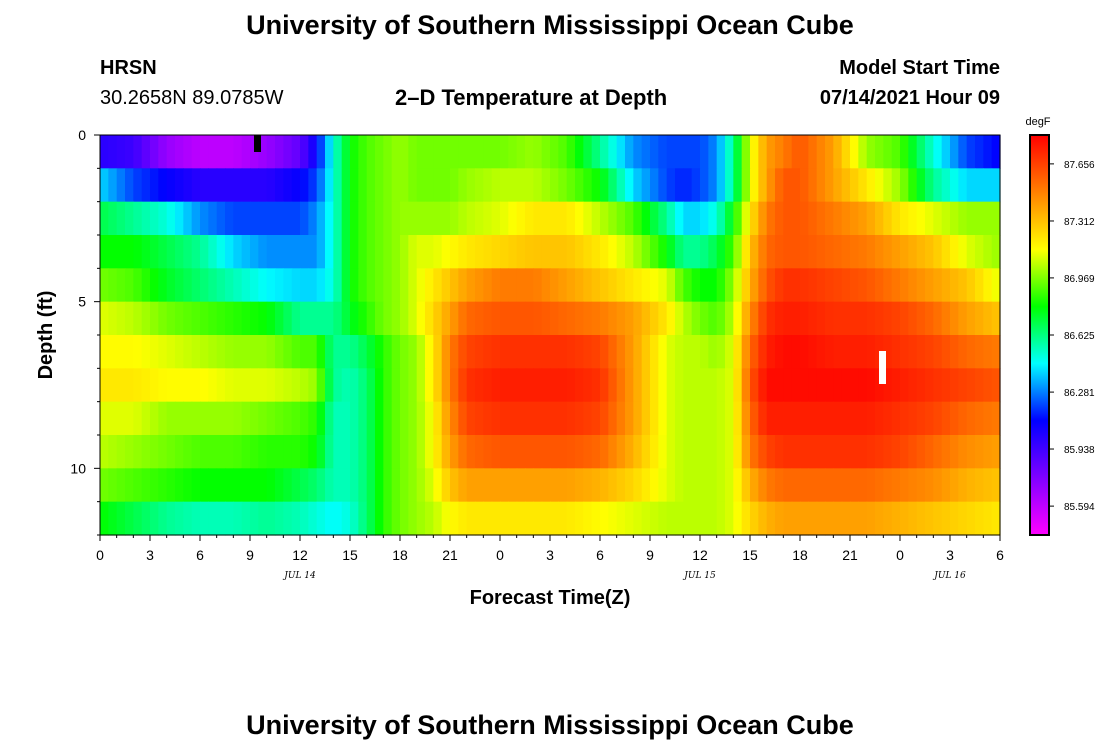  Describe the element at coordinates (300, 555) in the screenshot. I see `x-tick-label: 12` at that location.